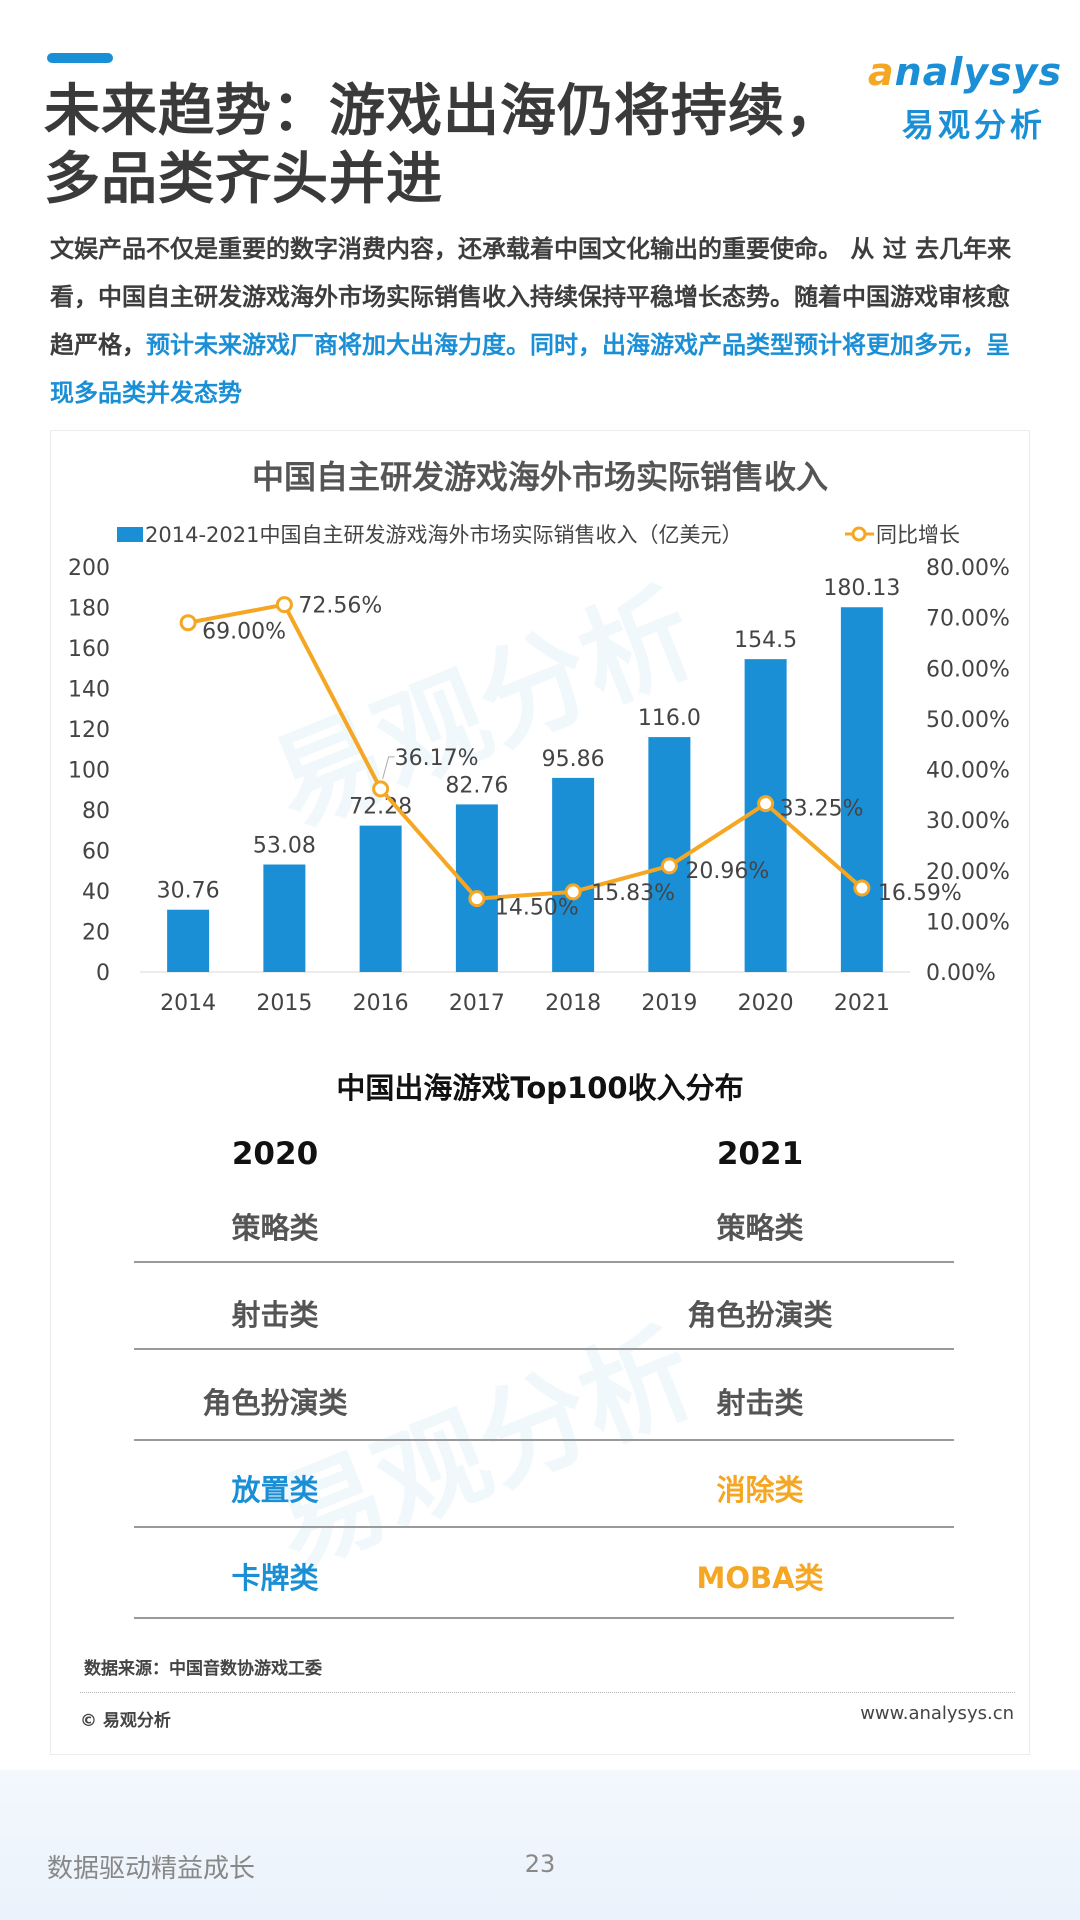  Describe the element at coordinates (968, 771) in the screenshot. I see `y-right-tick-label: 40.00%` at that location.